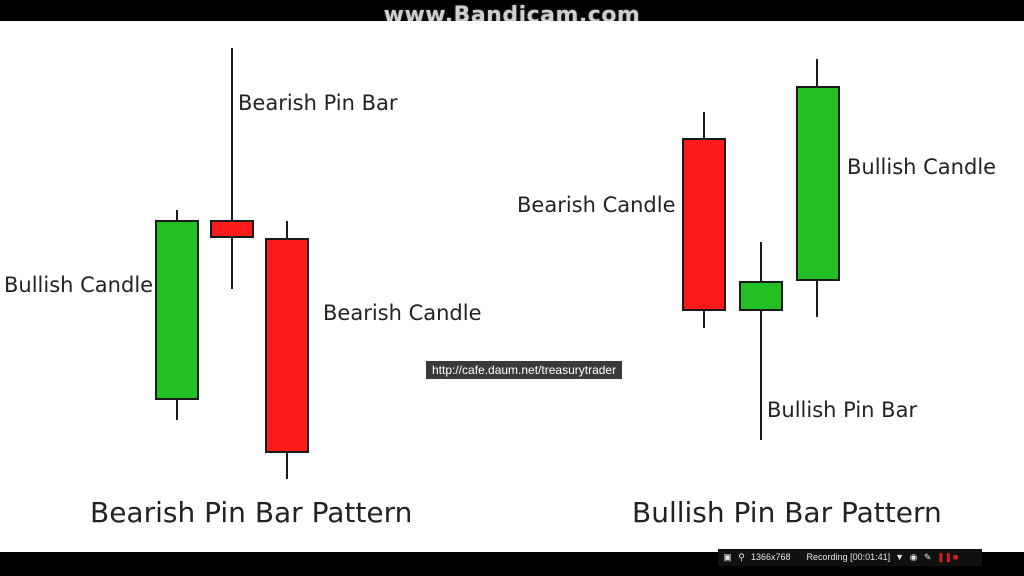 The height and width of the screenshot is (576, 1024). I want to click on stop-icon: ■, so click(955, 557).